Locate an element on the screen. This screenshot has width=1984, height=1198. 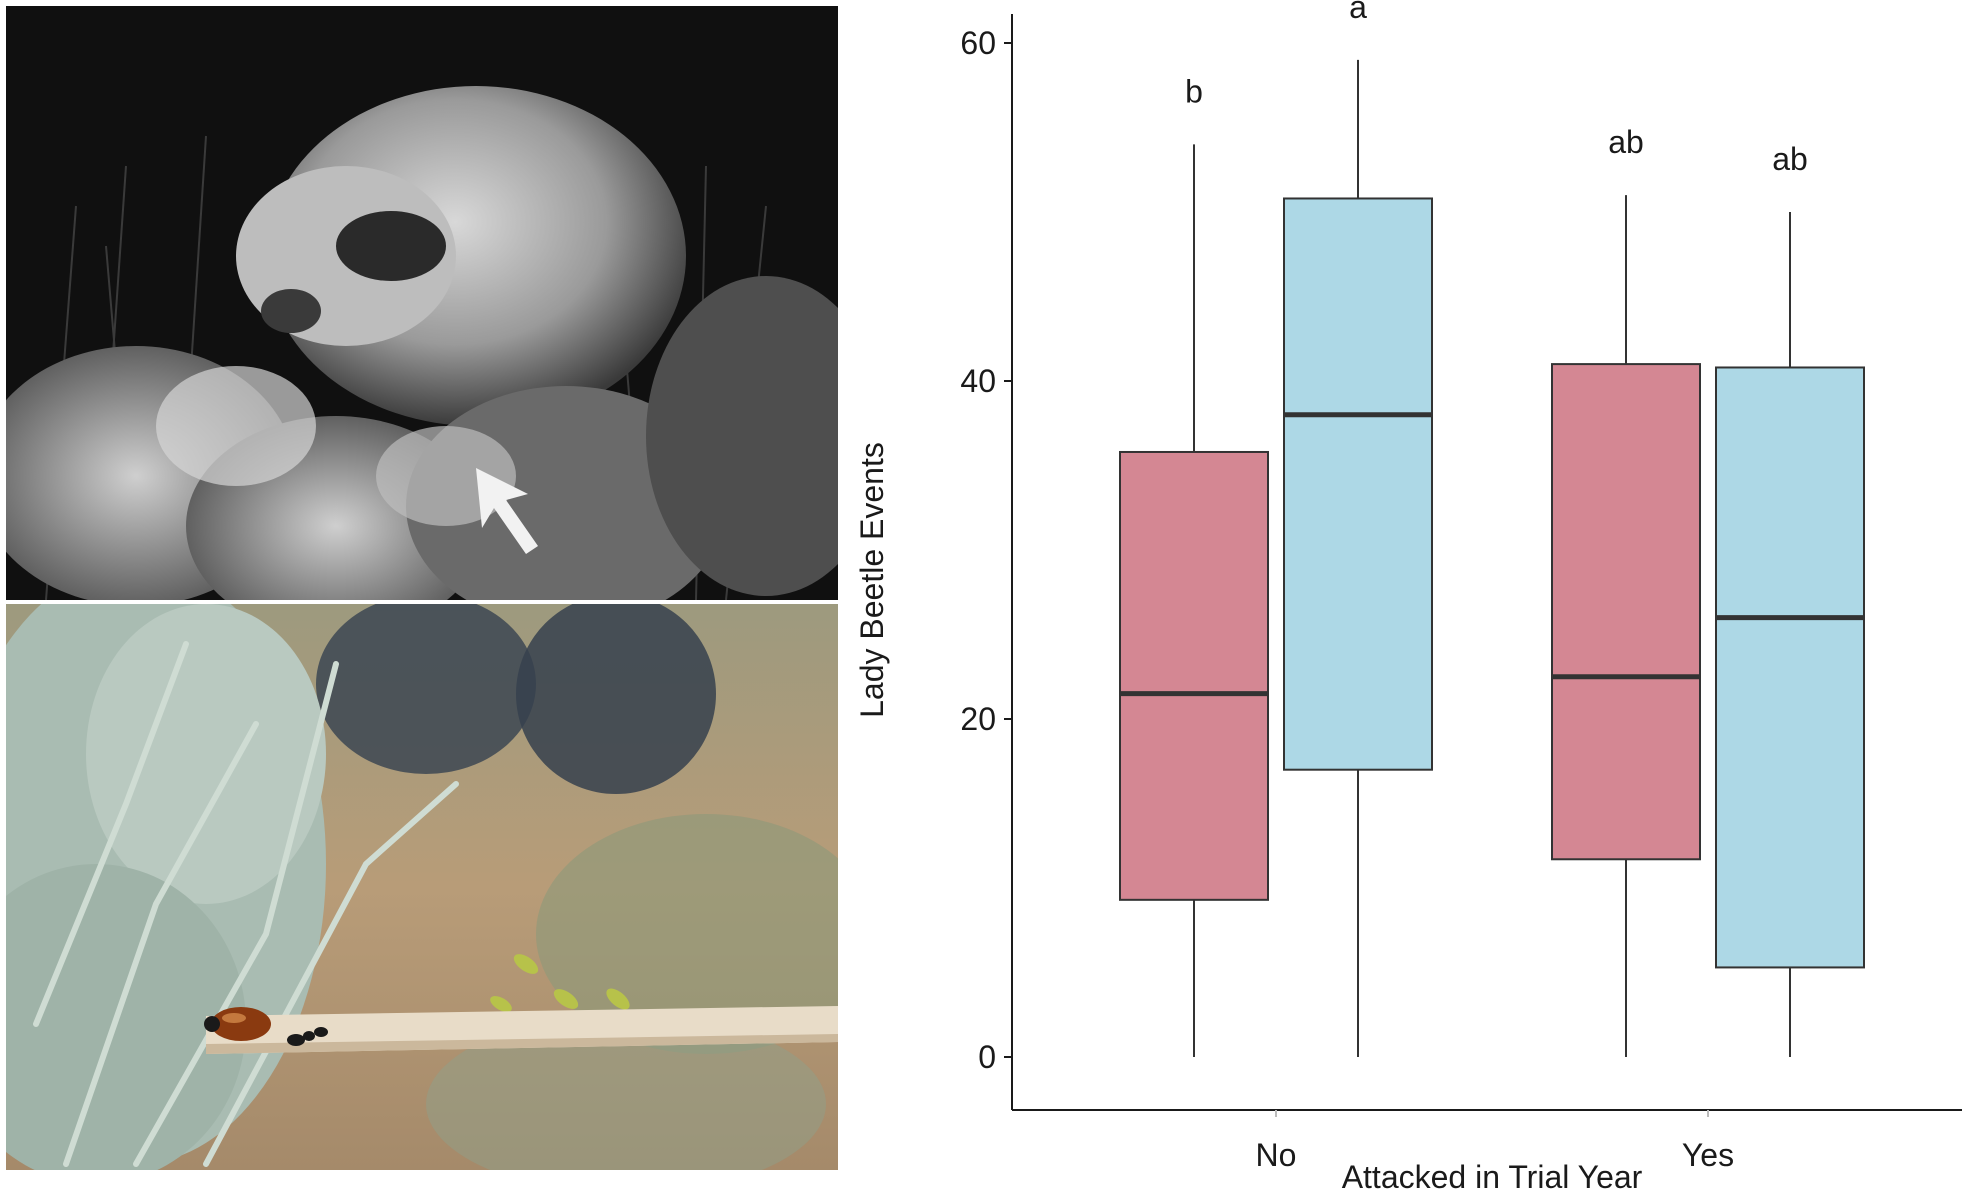
significance-label: b is located at coordinates (1194, 91).